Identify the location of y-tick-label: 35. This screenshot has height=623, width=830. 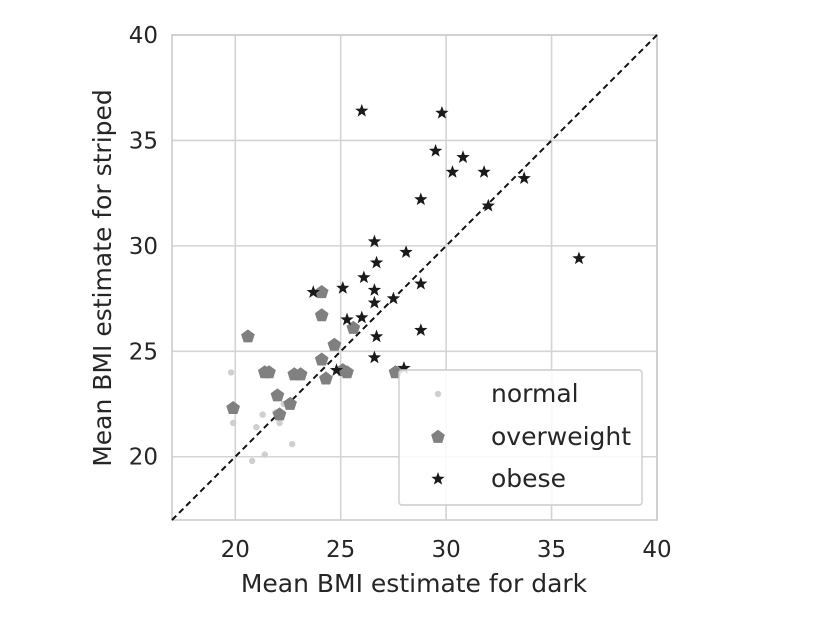
(143, 141).